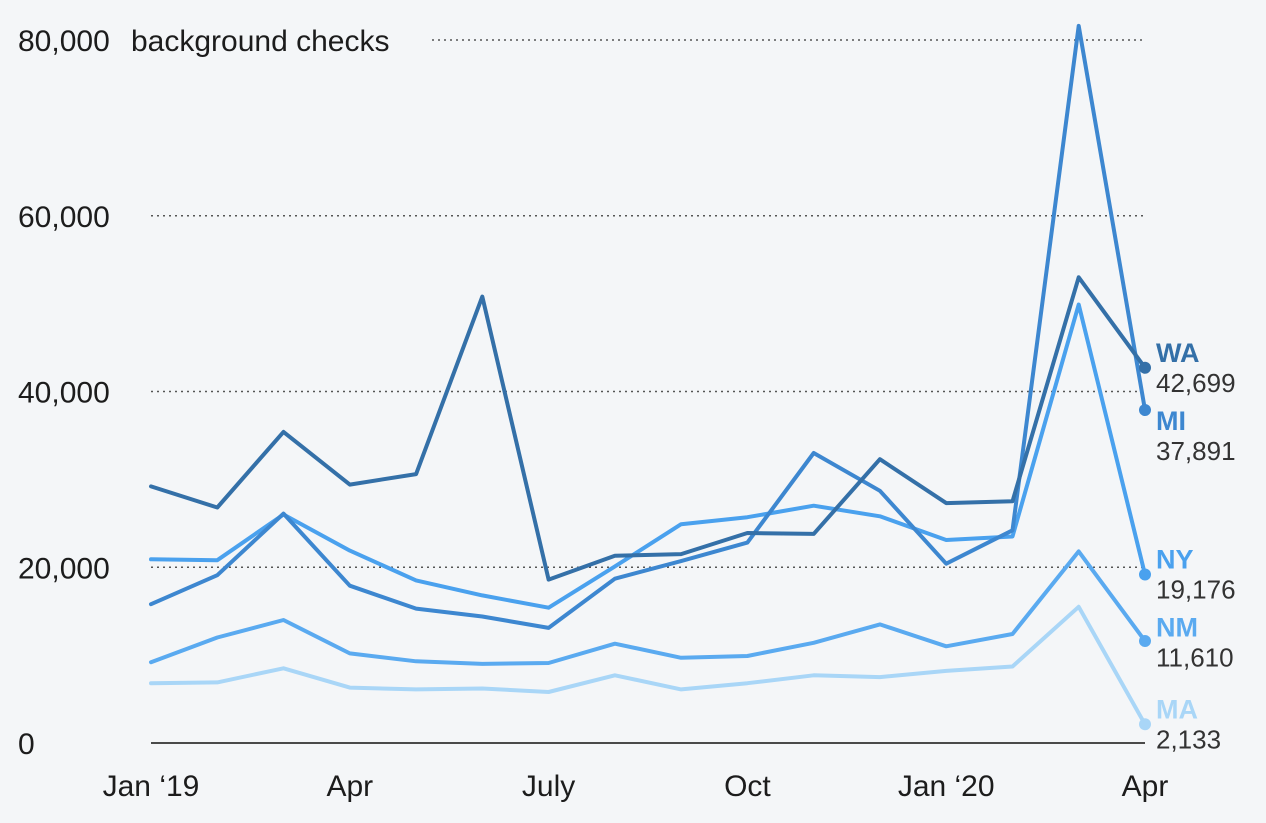 The image size is (1266, 823). What do you see at coordinates (1196, 451) in the screenshot?
I see `series-value-label-mi: 37,891` at bounding box center [1196, 451].